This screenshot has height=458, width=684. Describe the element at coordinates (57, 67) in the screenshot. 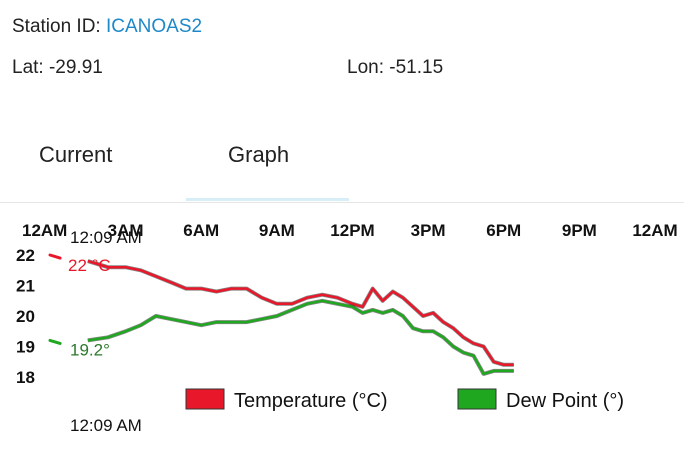

I see `latitude: Lat: -29.91` at that location.